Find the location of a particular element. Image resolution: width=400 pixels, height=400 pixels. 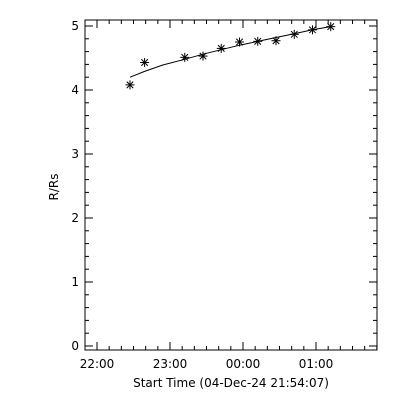

x-tick-label: 23:00 is located at coordinates (170, 364).